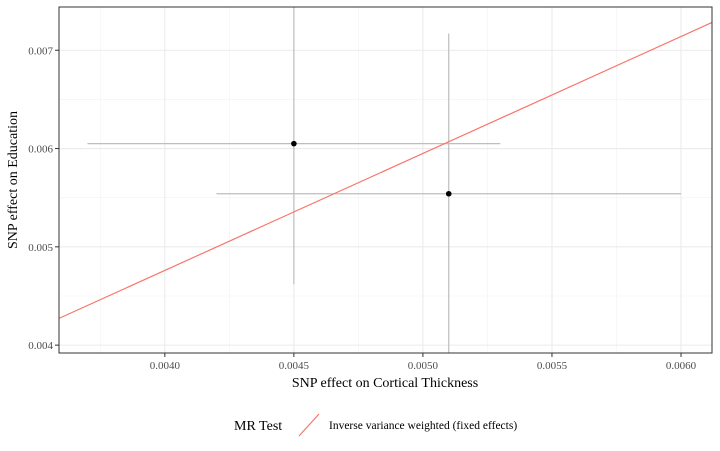 Image resolution: width=720 pixels, height=451 pixels. I want to click on x-tick-label: 0.0045, so click(294, 366).